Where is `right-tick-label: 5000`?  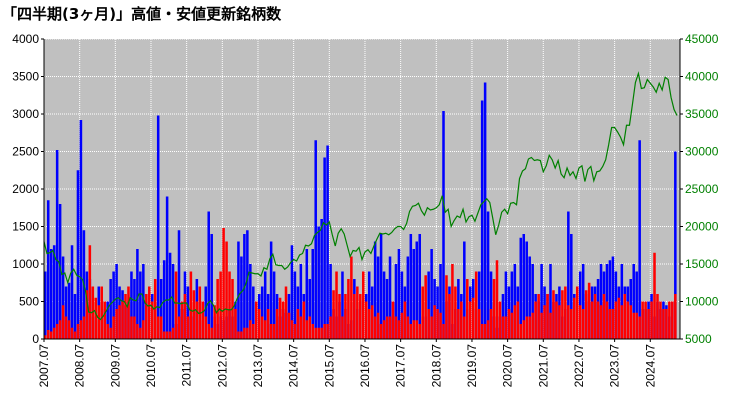
right-tick-label: 5000 is located at coordinates (698, 339).